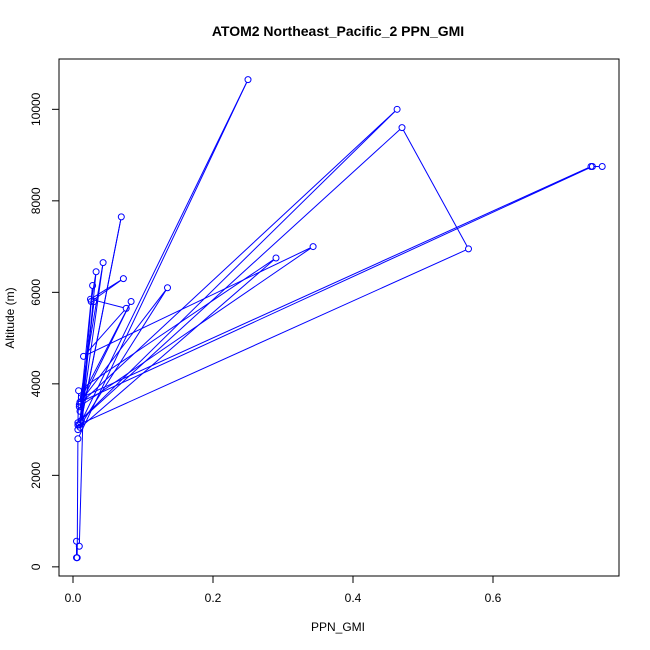 The height and width of the screenshot is (650, 650). I want to click on x-tick-label: 0.4, so click(353, 598).